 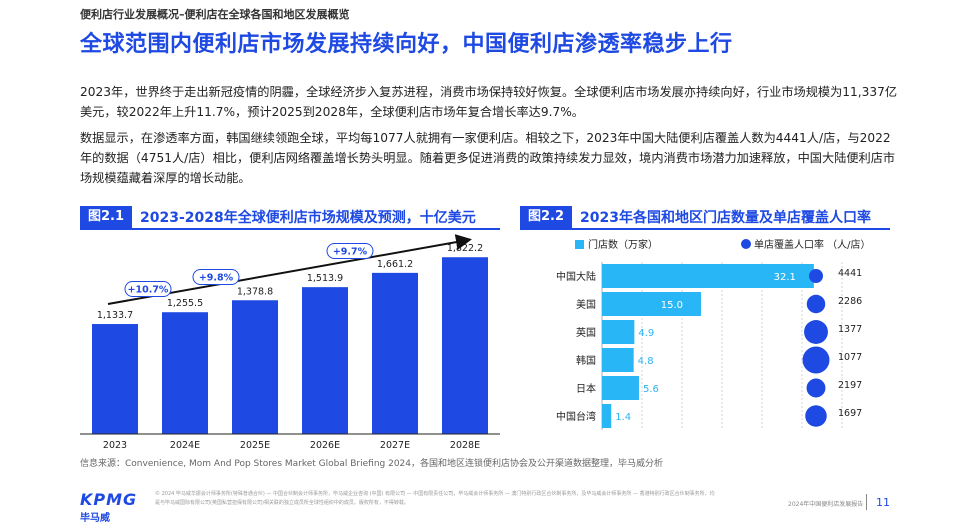 What do you see at coordinates (812, 244) in the screenshot?
I see `legend-label-coverage: 单店覆盖人口率 （人/店）` at bounding box center [812, 244].